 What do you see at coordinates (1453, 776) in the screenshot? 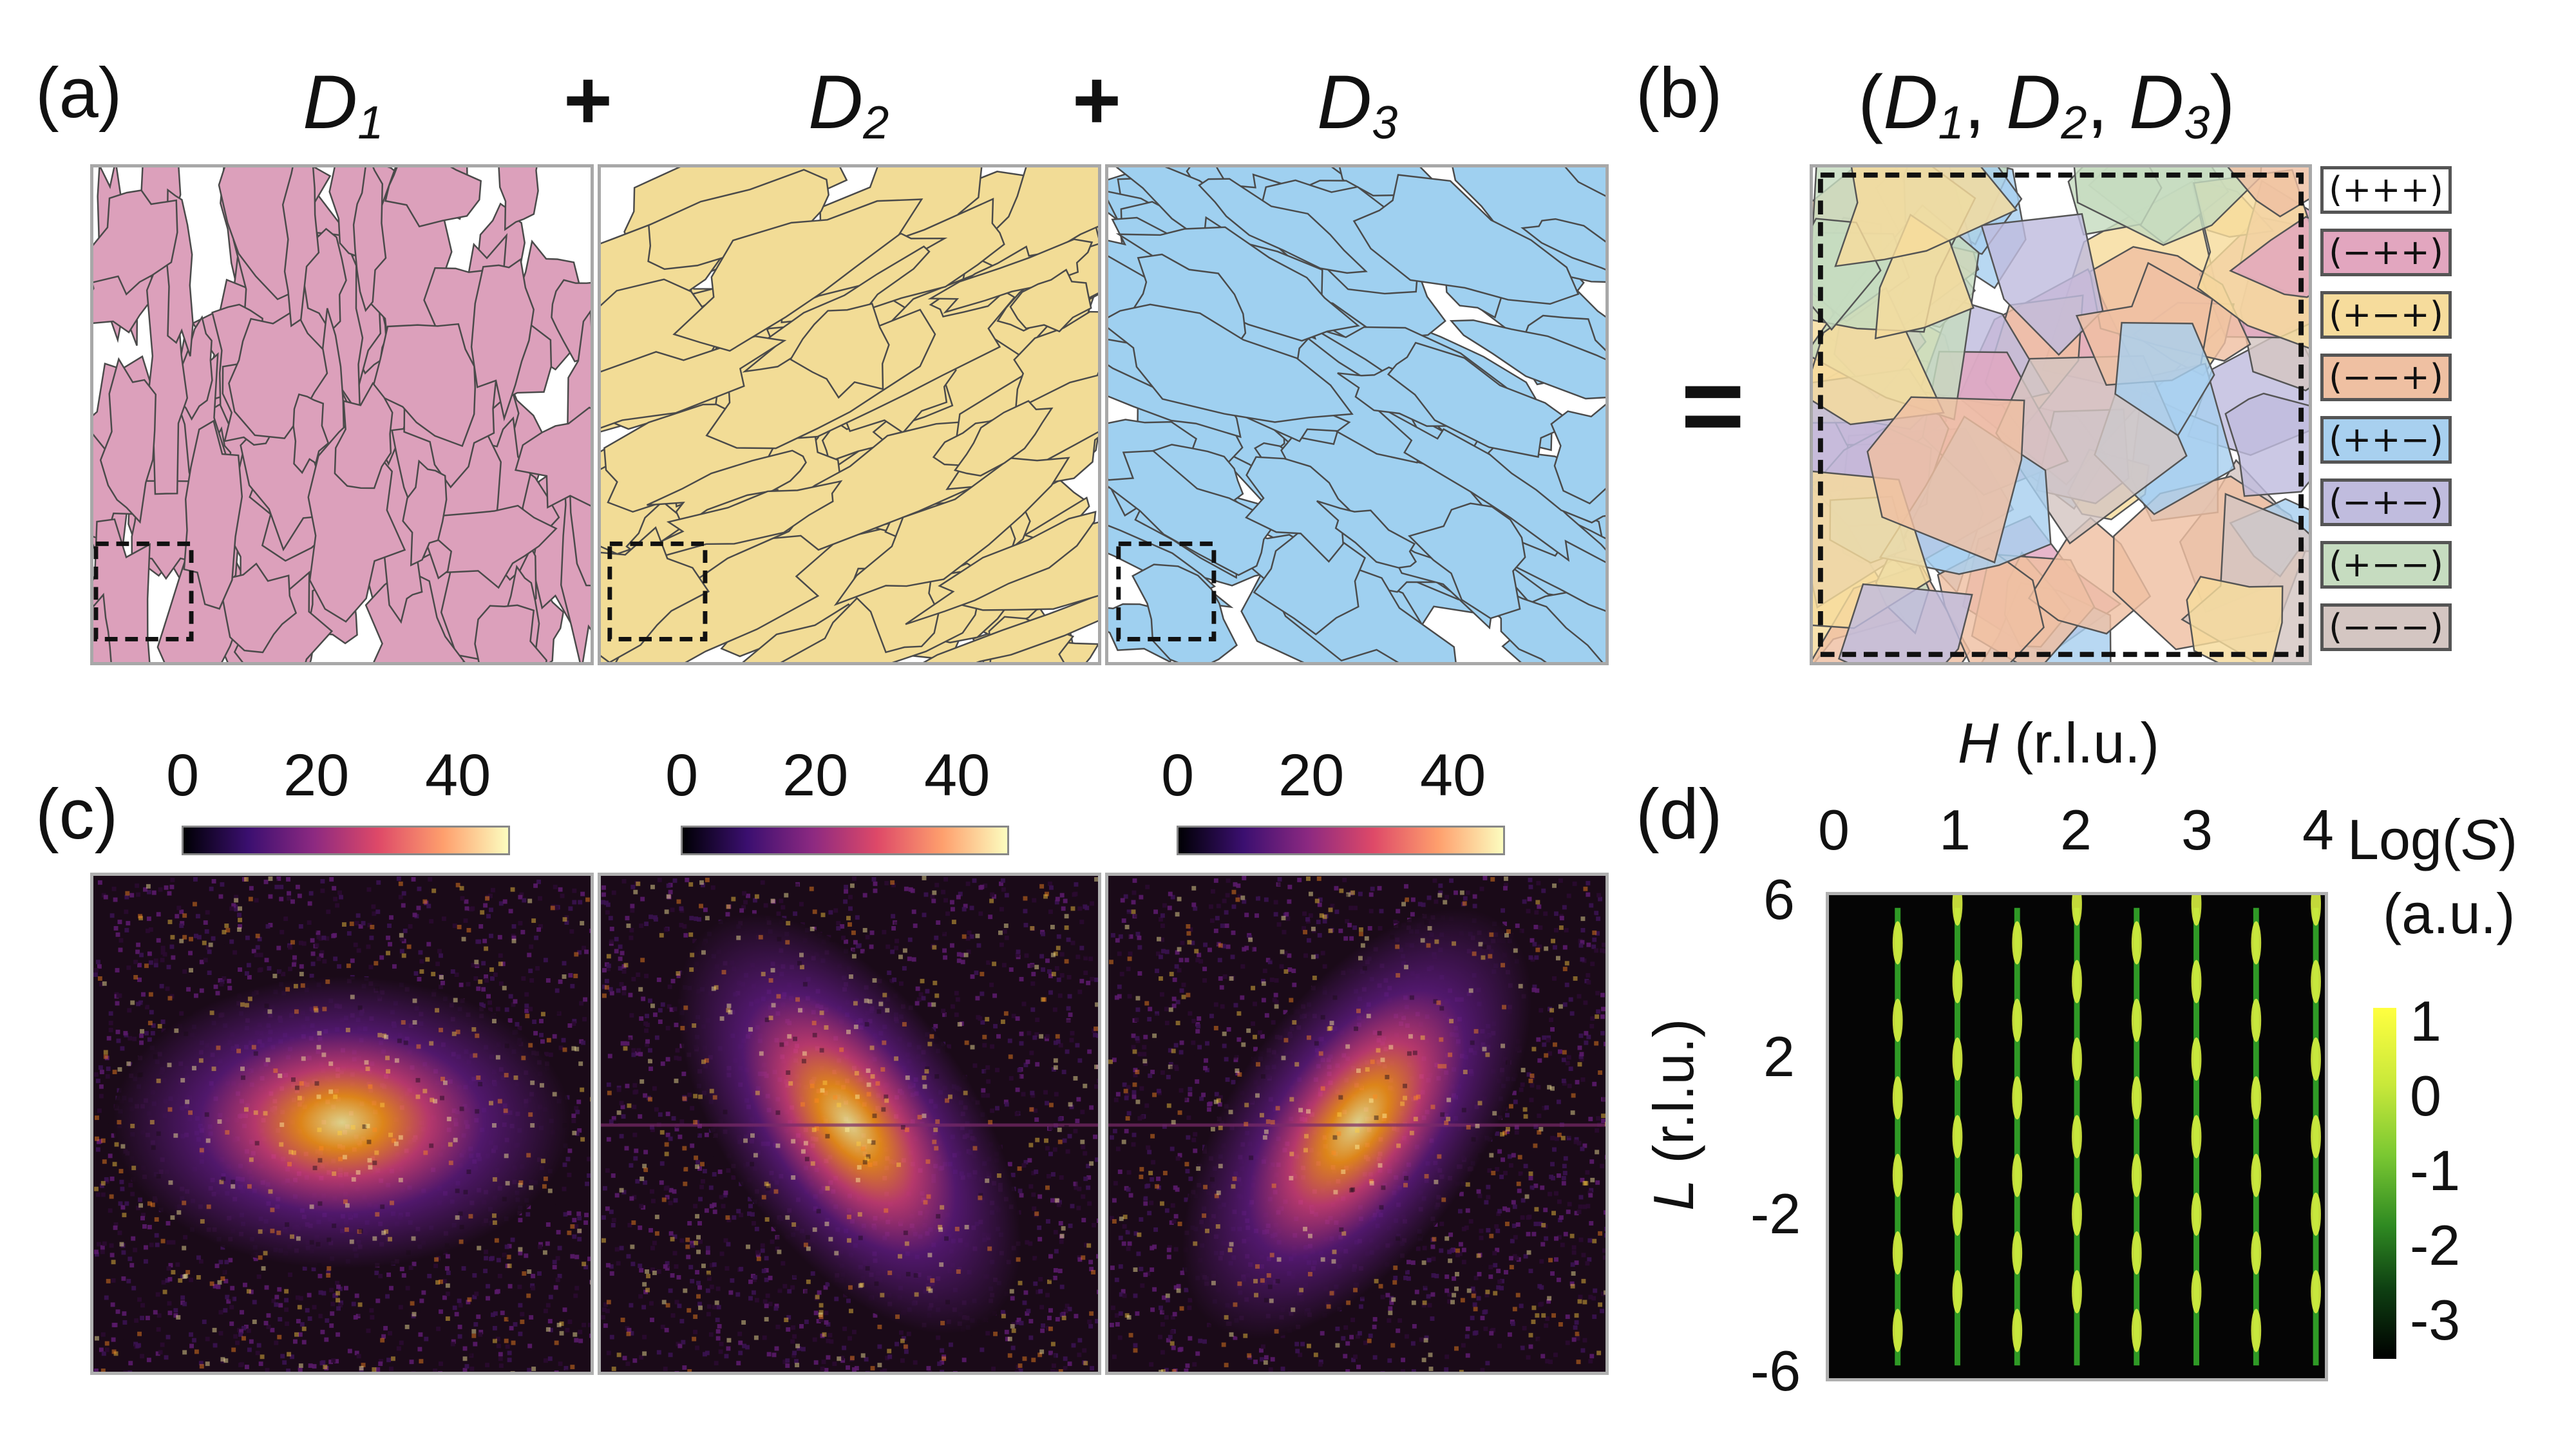
I see `colorbar3-tick-40: 40` at bounding box center [1453, 776].